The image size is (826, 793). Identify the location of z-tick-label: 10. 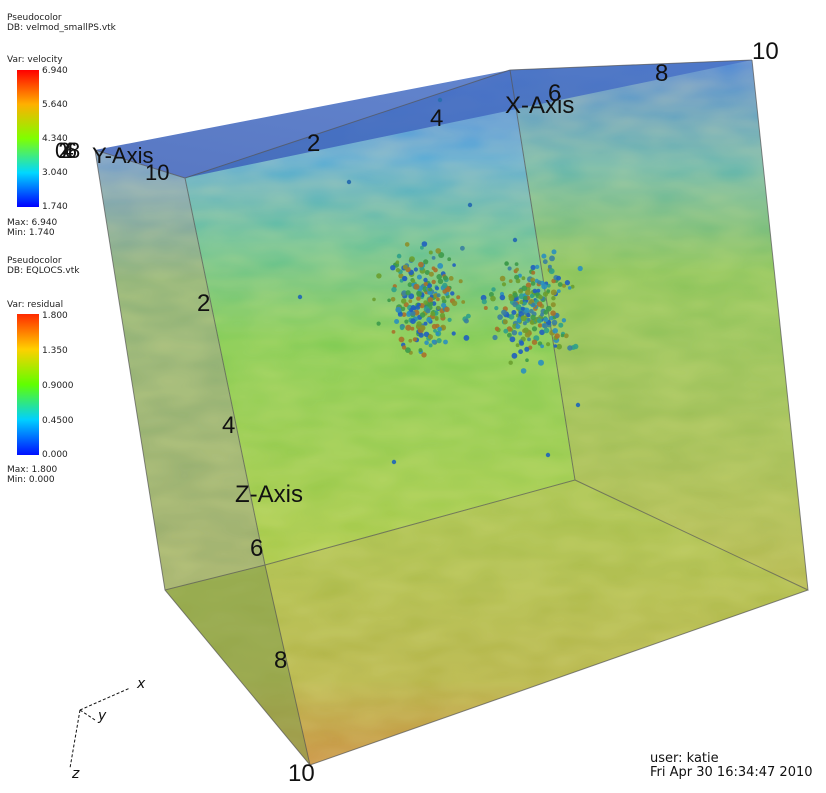
(301, 773).